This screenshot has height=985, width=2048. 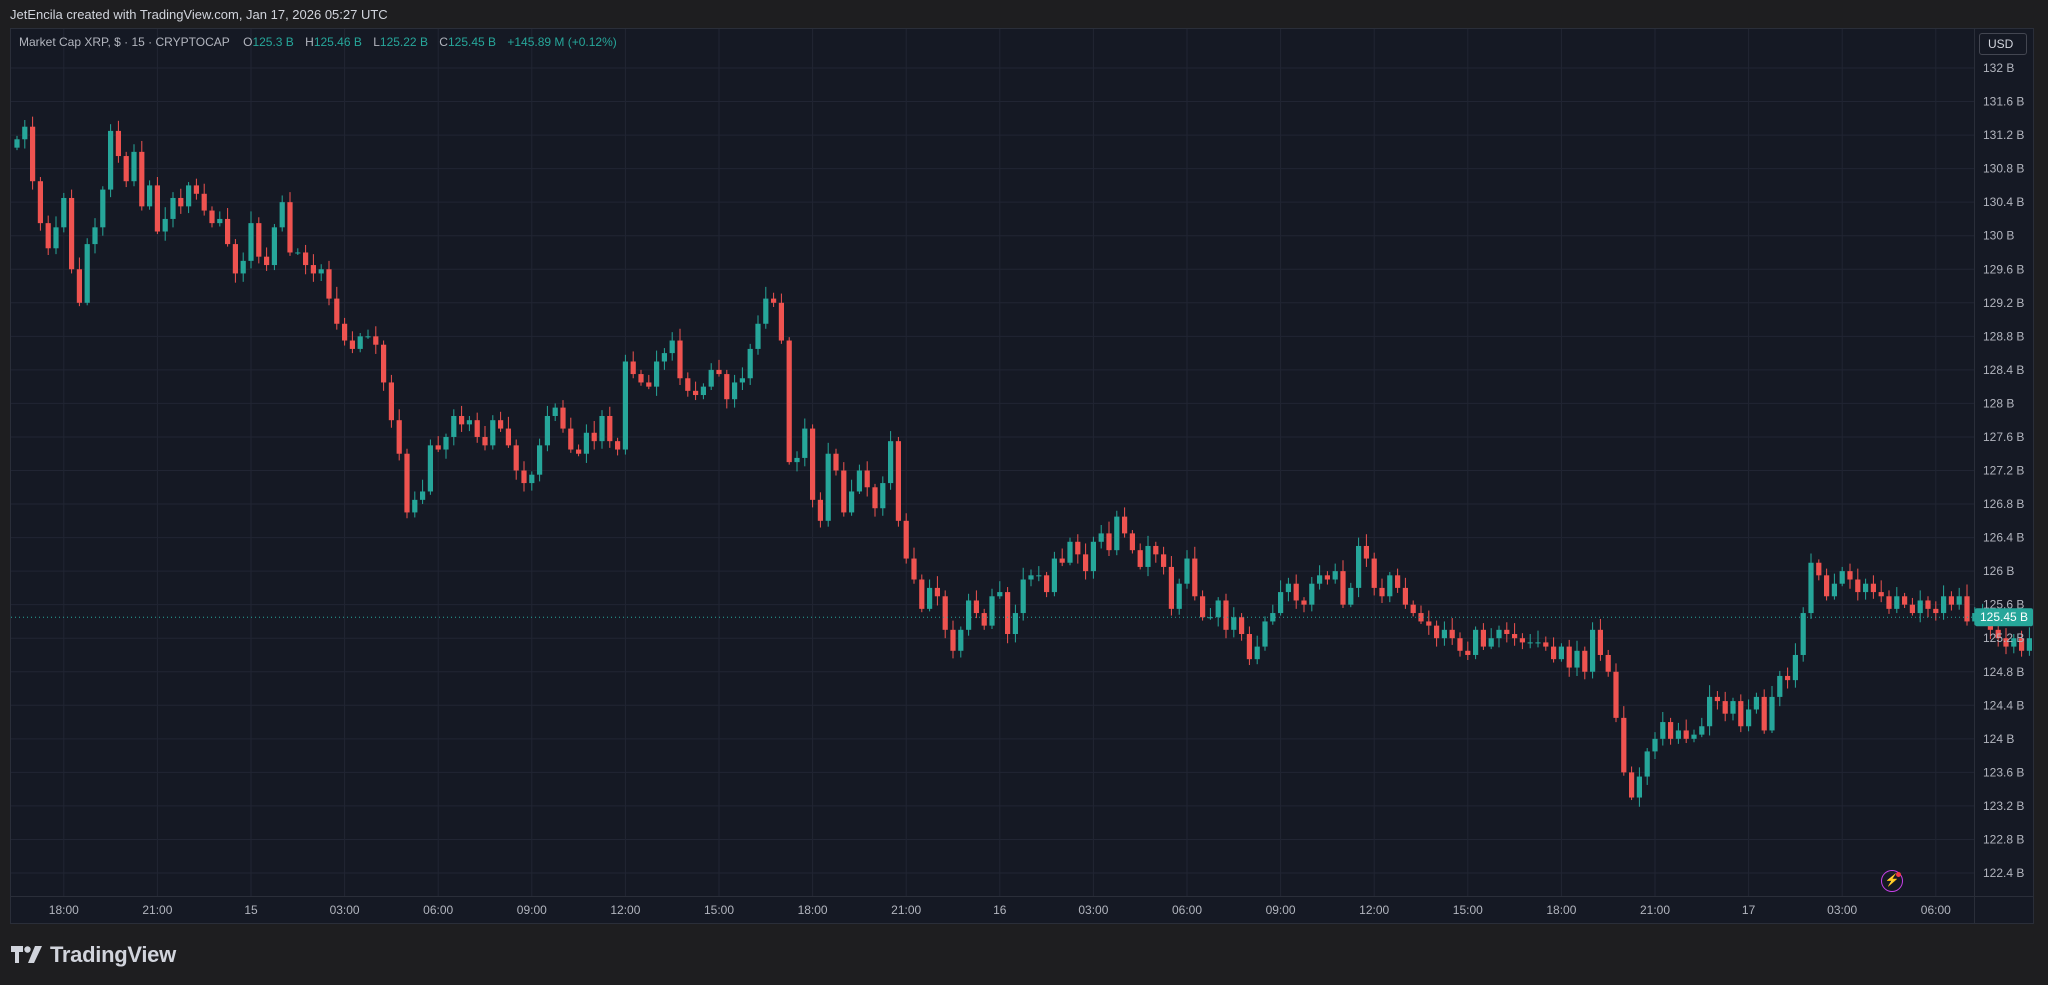 I want to click on legend-close-label: C, so click(x=443, y=42).